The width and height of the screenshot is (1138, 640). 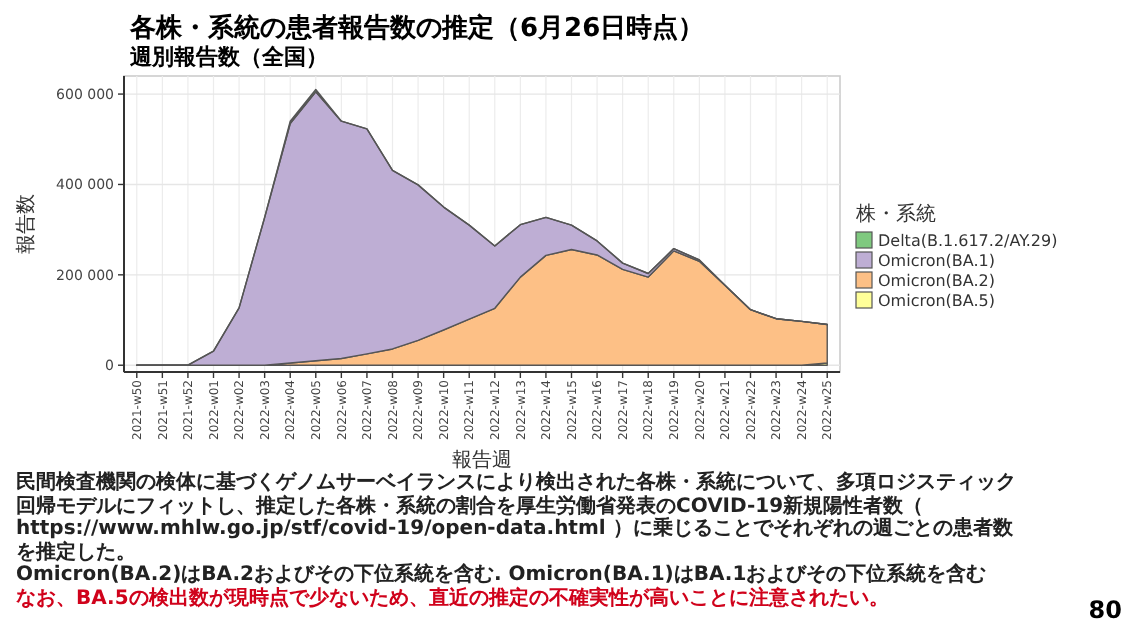 What do you see at coordinates (453, 598) in the screenshot?
I see `text: なお、BA.5の検出数が現時点で少ないため、直近の推定の不確実性が高いことに注意されたい。` at bounding box center [453, 598].